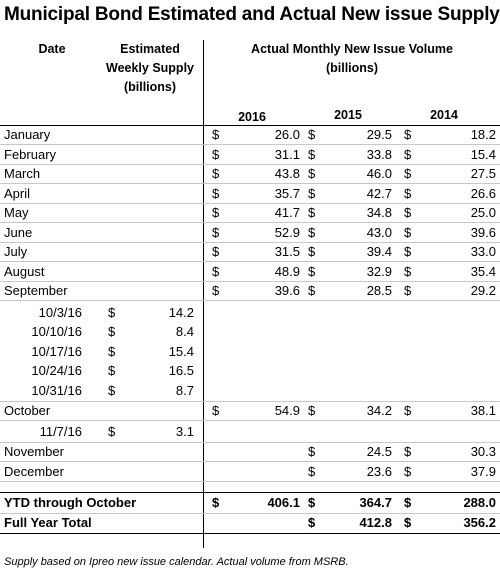 This screenshot has height=583, width=500. Describe the element at coordinates (287, 271) in the screenshot. I see `month-row-2016-value: 48.9` at that location.